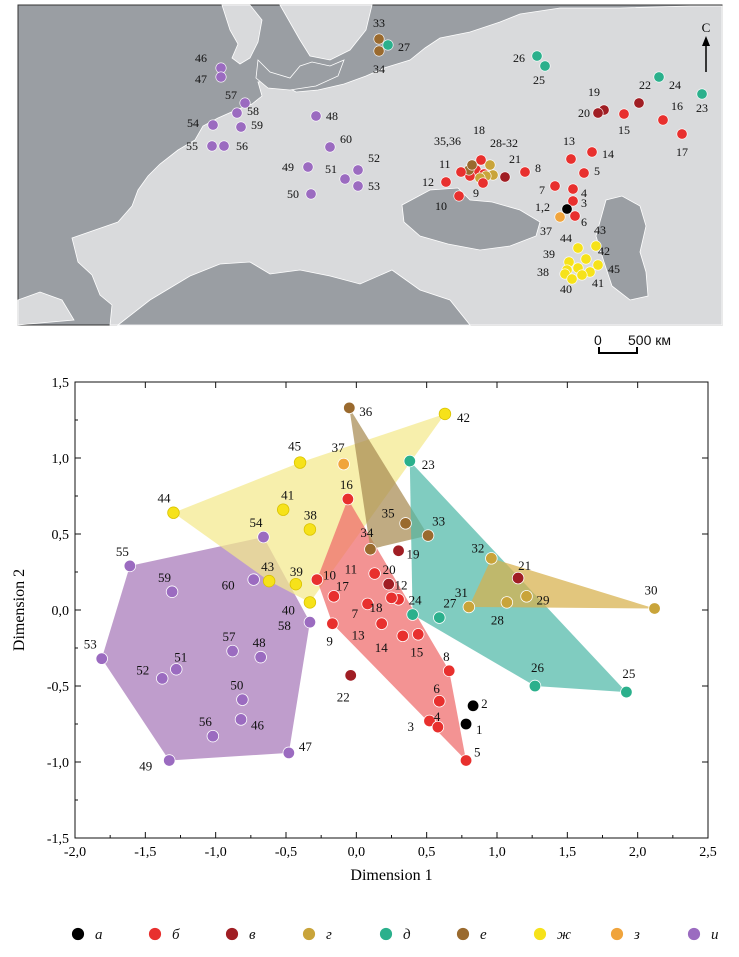 Image resolution: width=739 pixels, height=957 pixels. Describe the element at coordinates (566, 238) in the screenshot. I see `map-site-label: 44` at that location.